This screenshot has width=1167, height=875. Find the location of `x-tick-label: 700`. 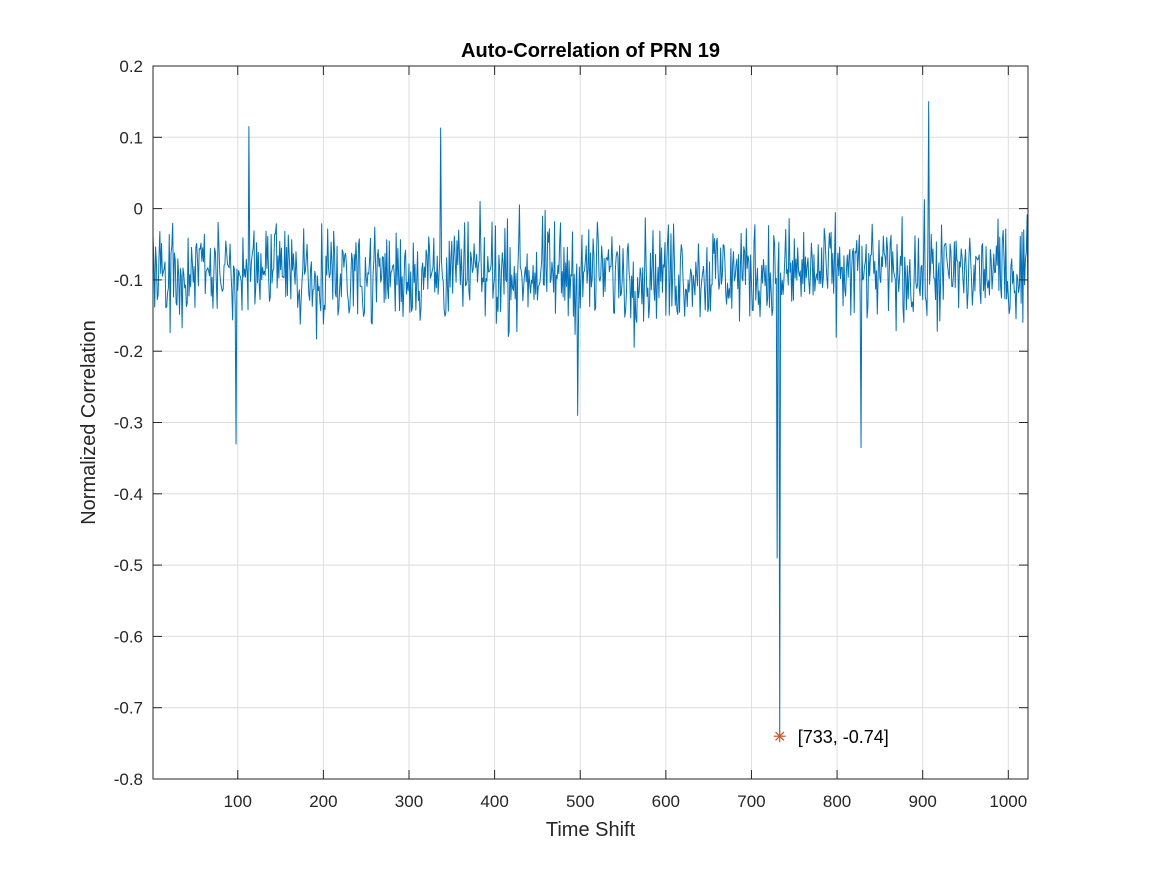

x-tick-label: 700 is located at coordinates (751, 801).